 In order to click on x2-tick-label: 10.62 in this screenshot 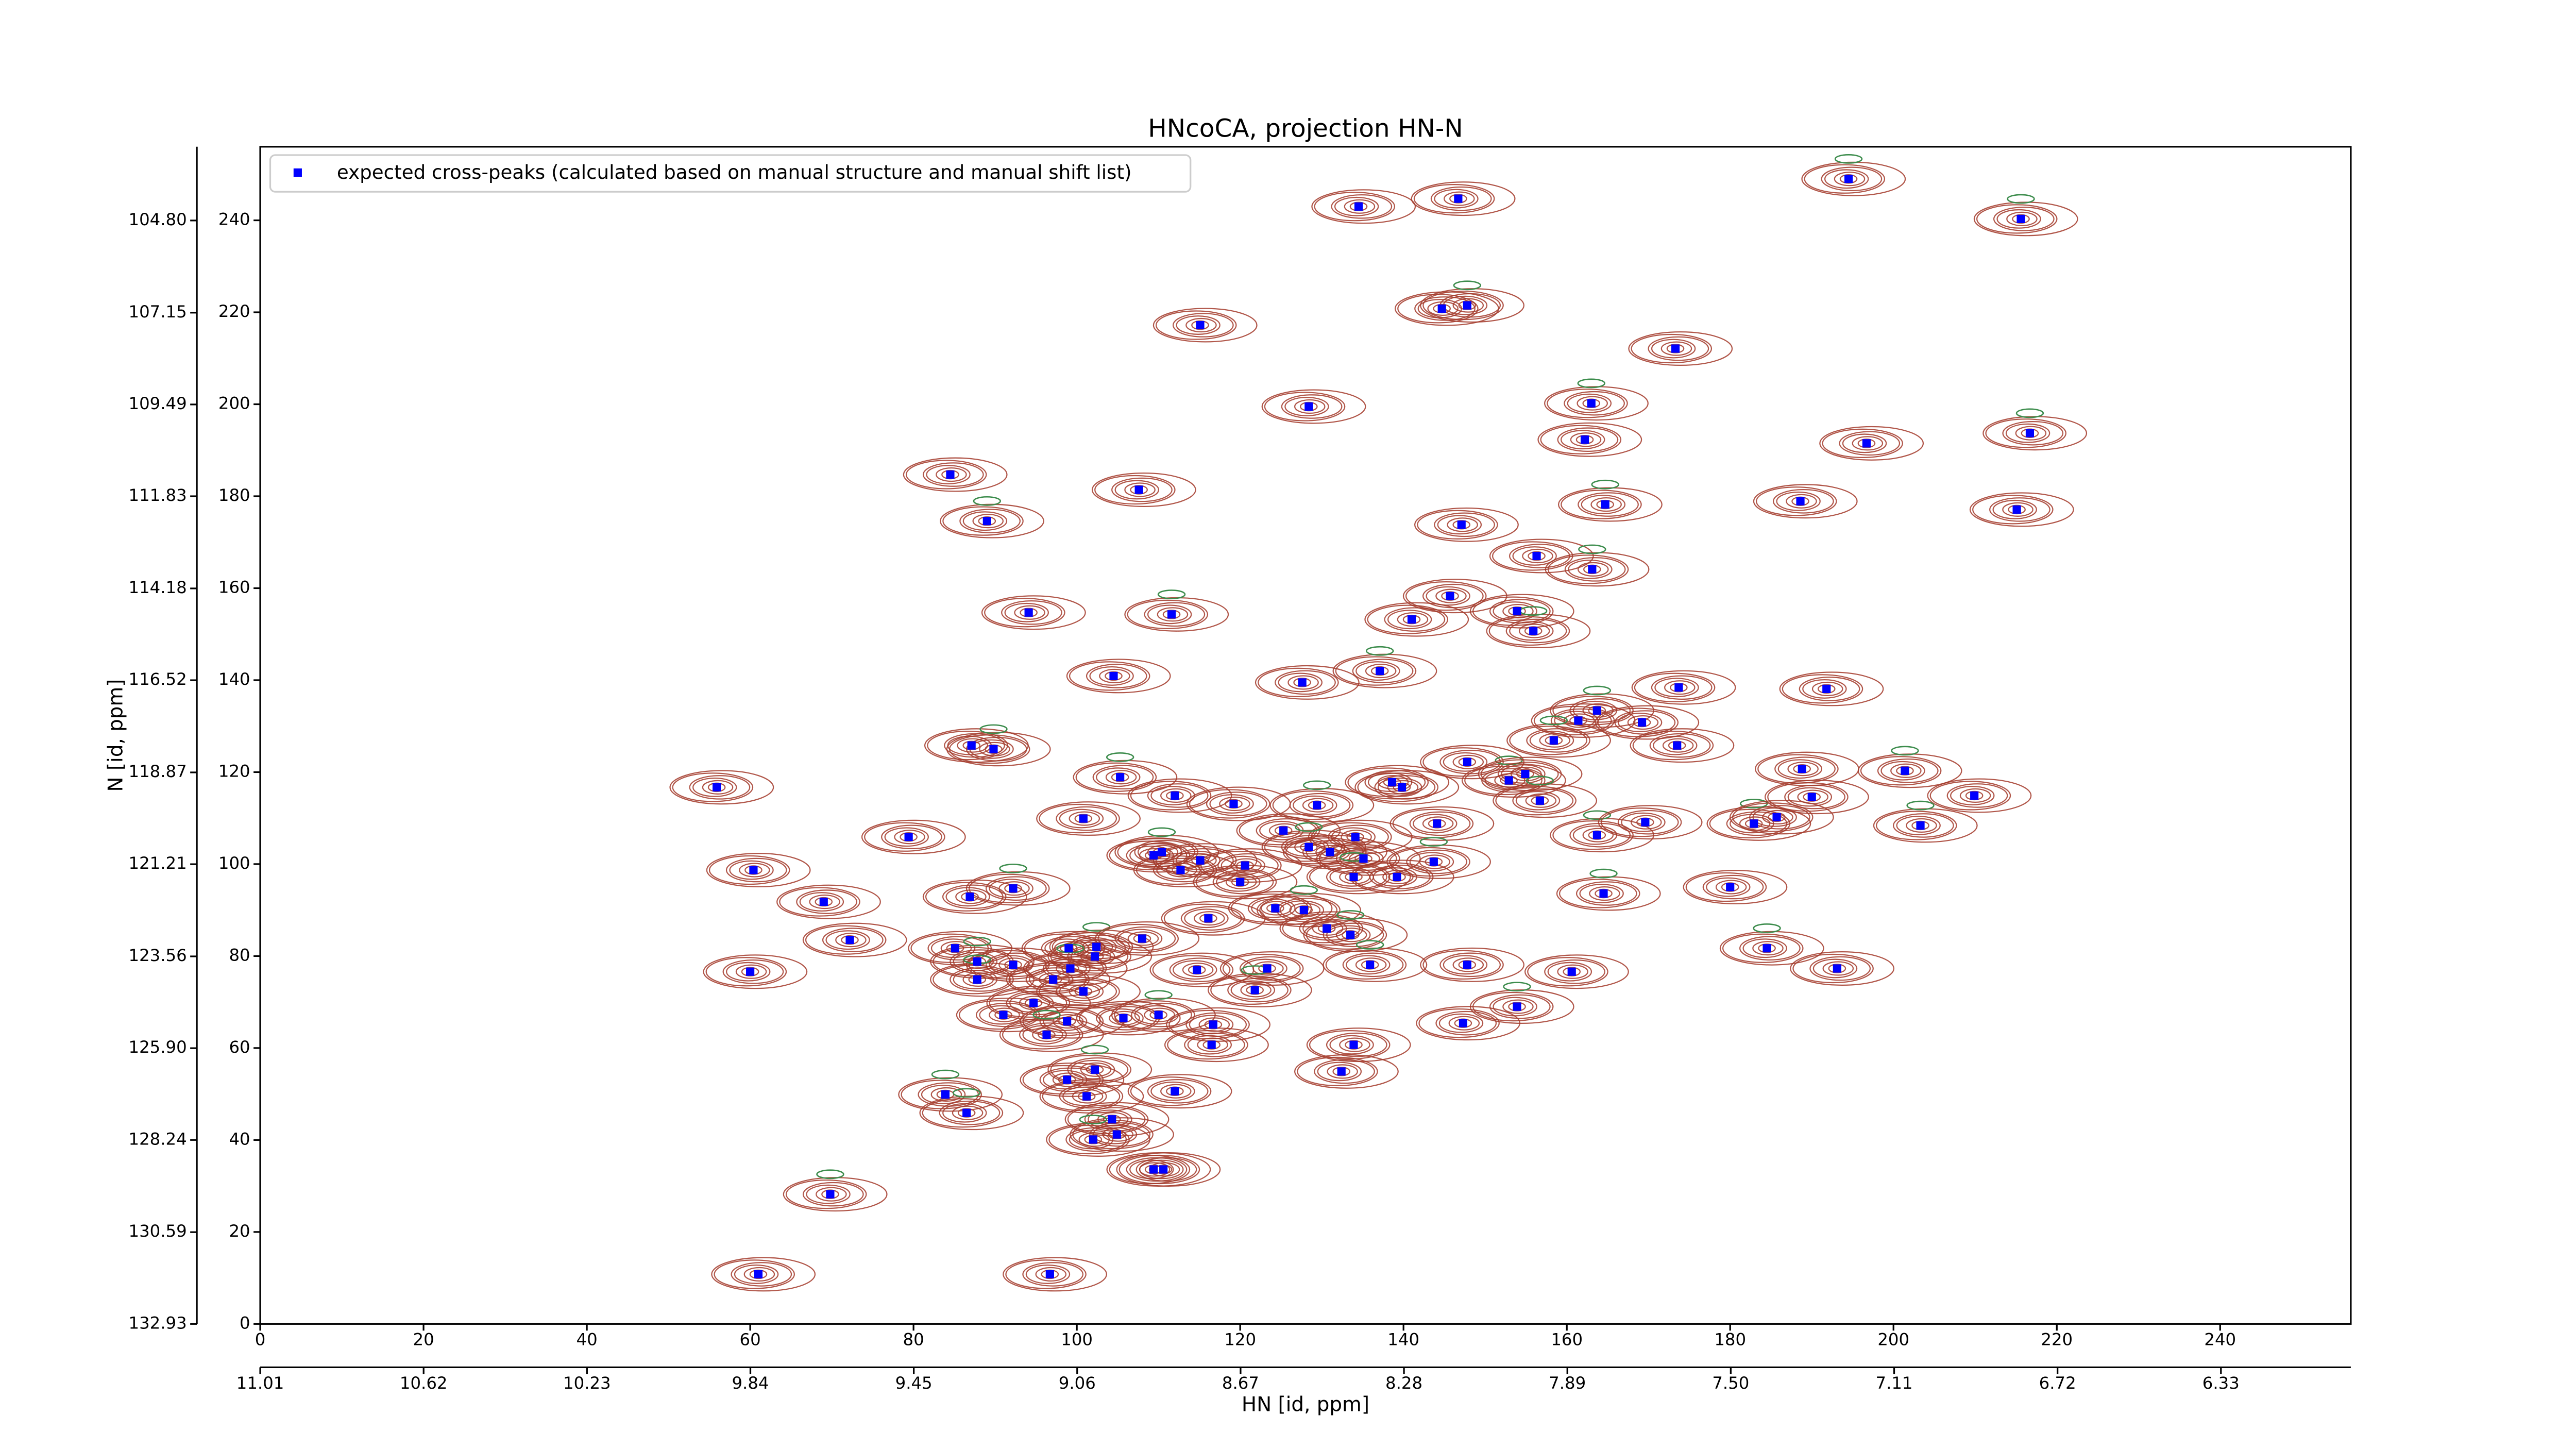, I will do `click(424, 1383)`.